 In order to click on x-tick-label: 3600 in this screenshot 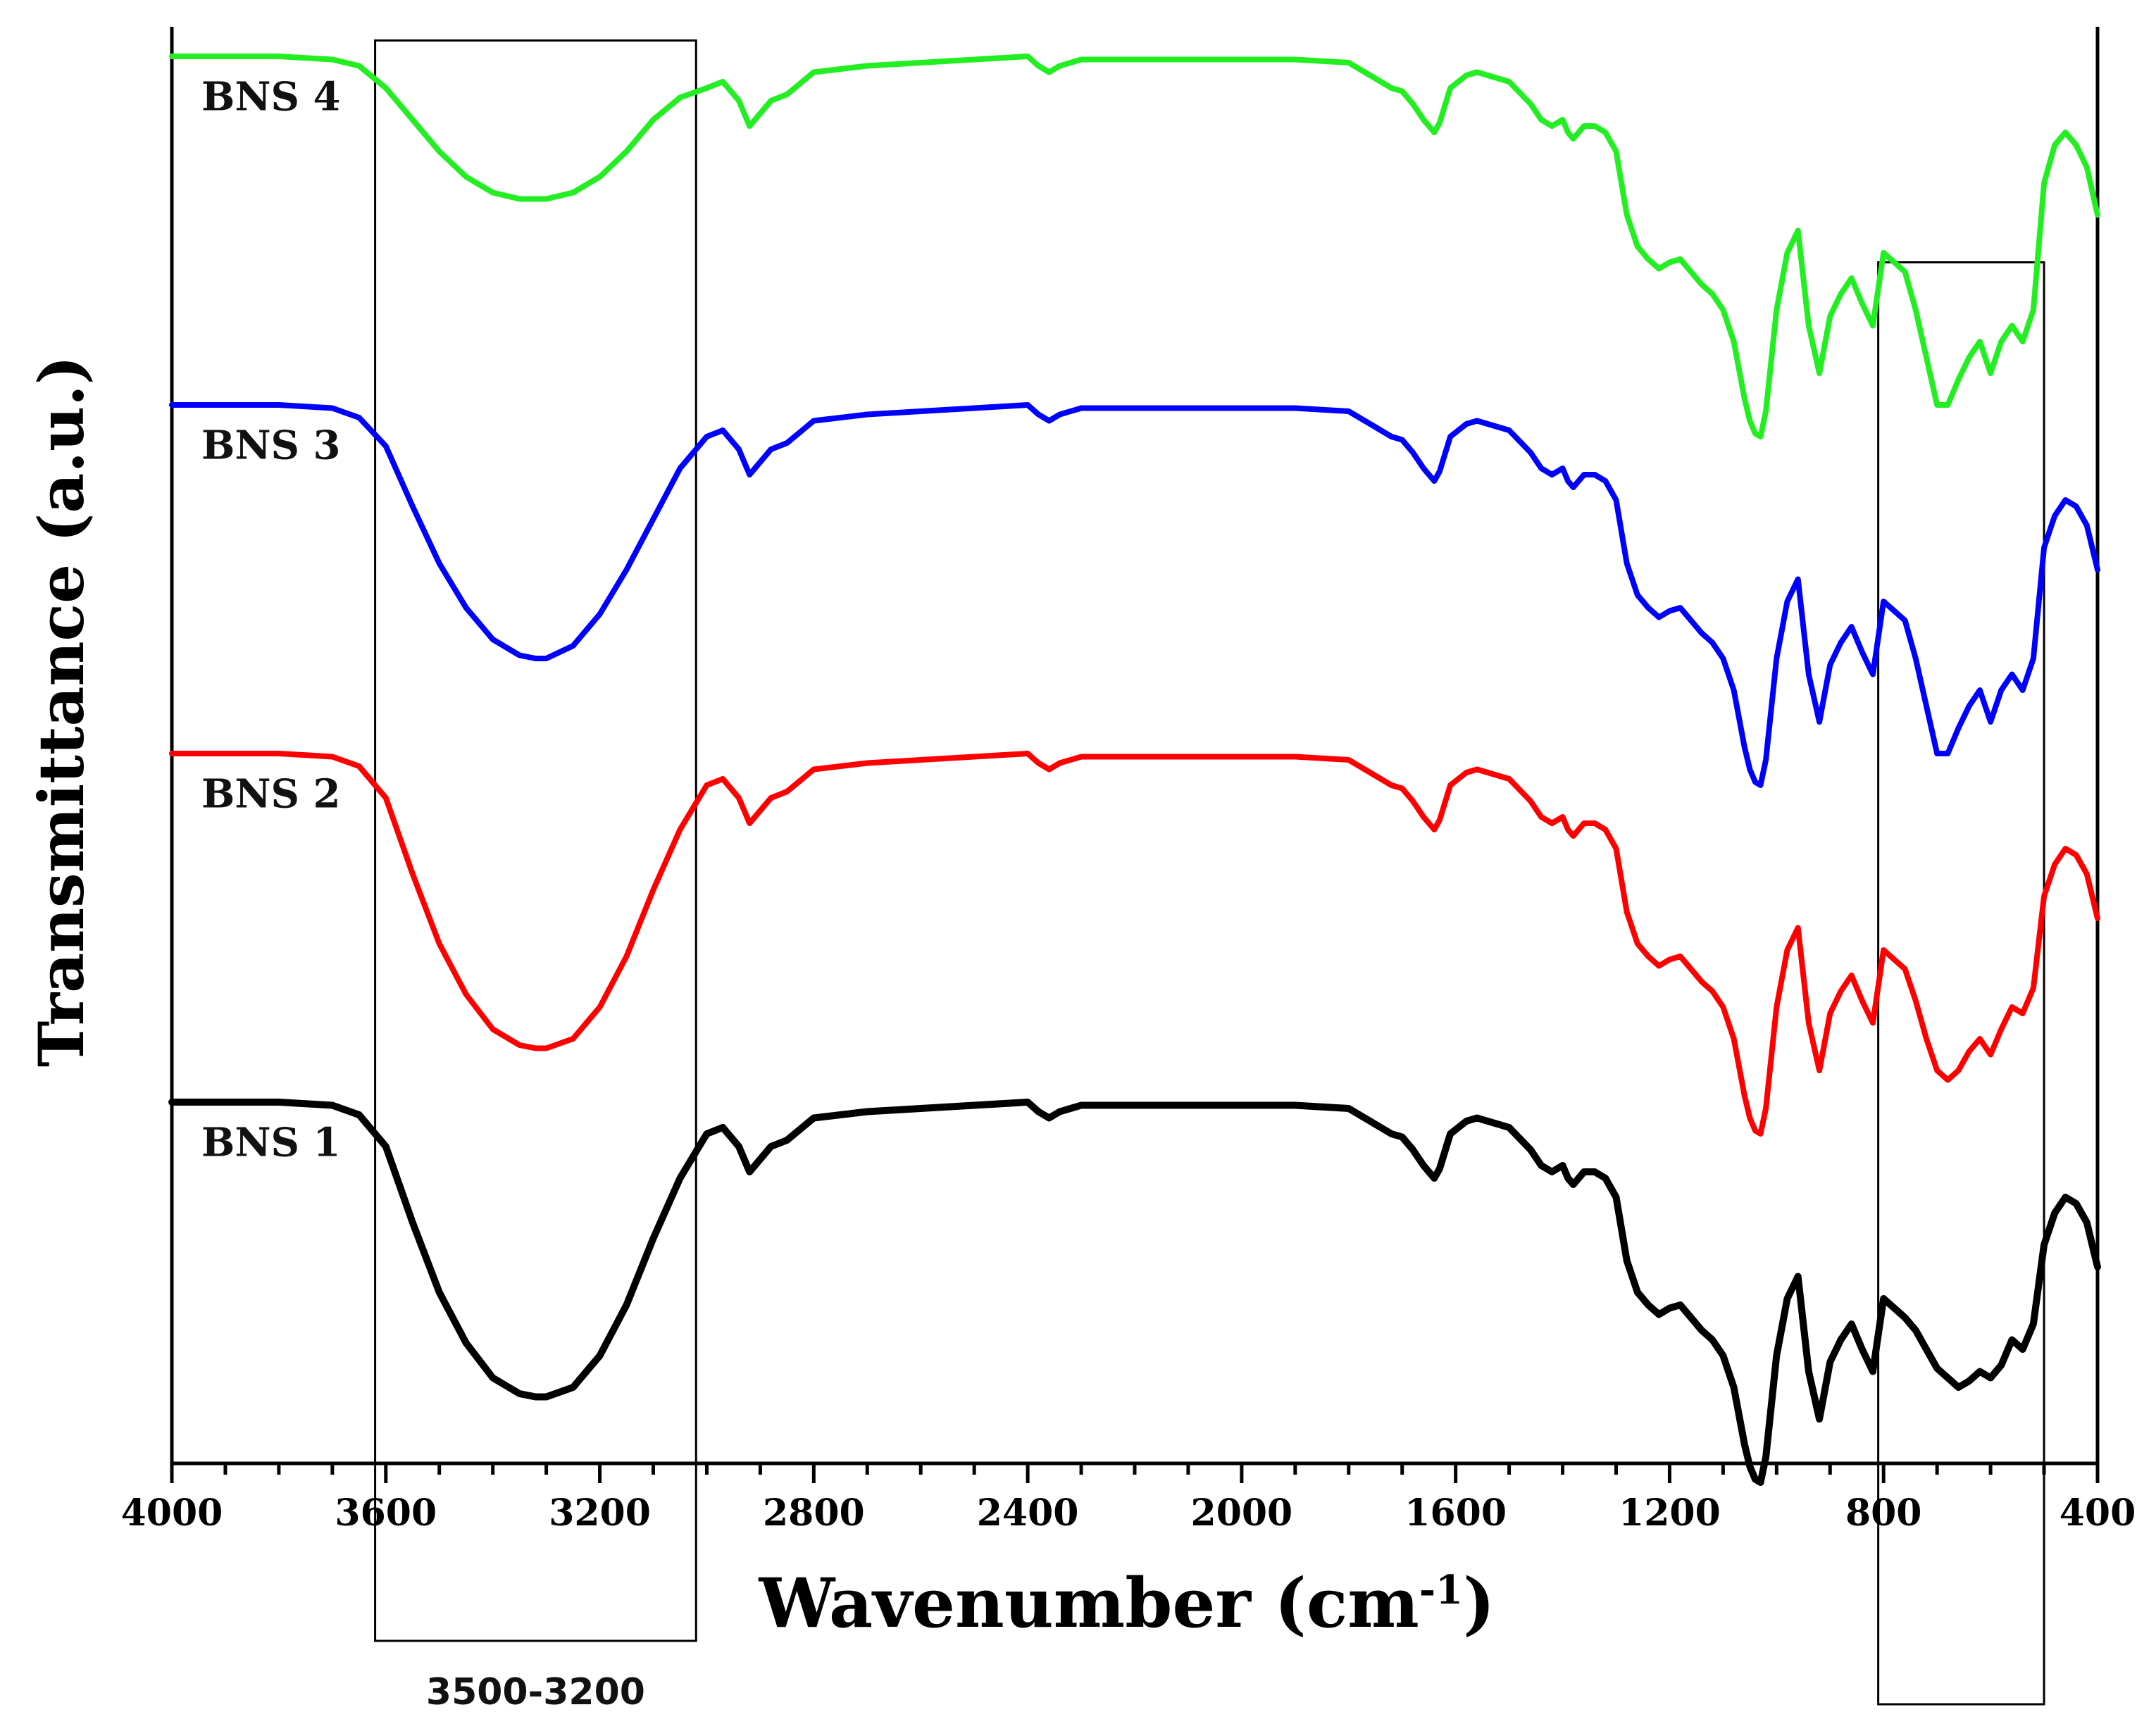, I will do `click(386, 1513)`.